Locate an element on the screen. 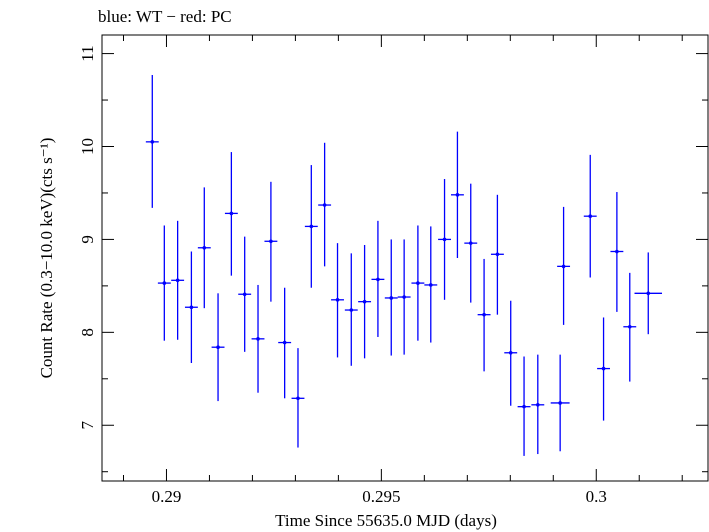 This screenshot has height=532, width=709. y-tick-label: 11 is located at coordinates (87, 53).